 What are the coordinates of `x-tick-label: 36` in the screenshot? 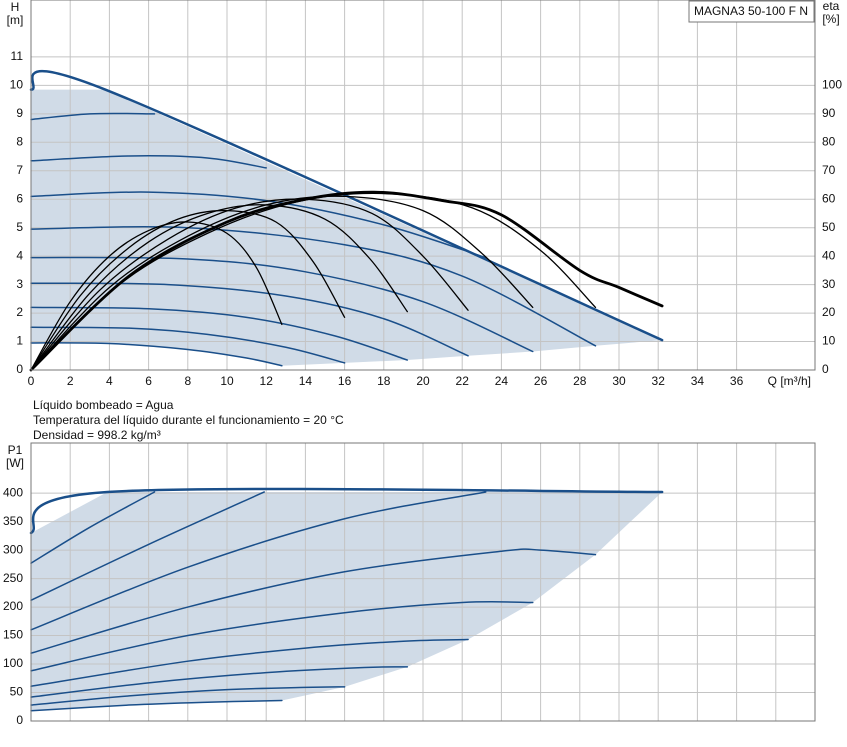 It's located at (737, 381).